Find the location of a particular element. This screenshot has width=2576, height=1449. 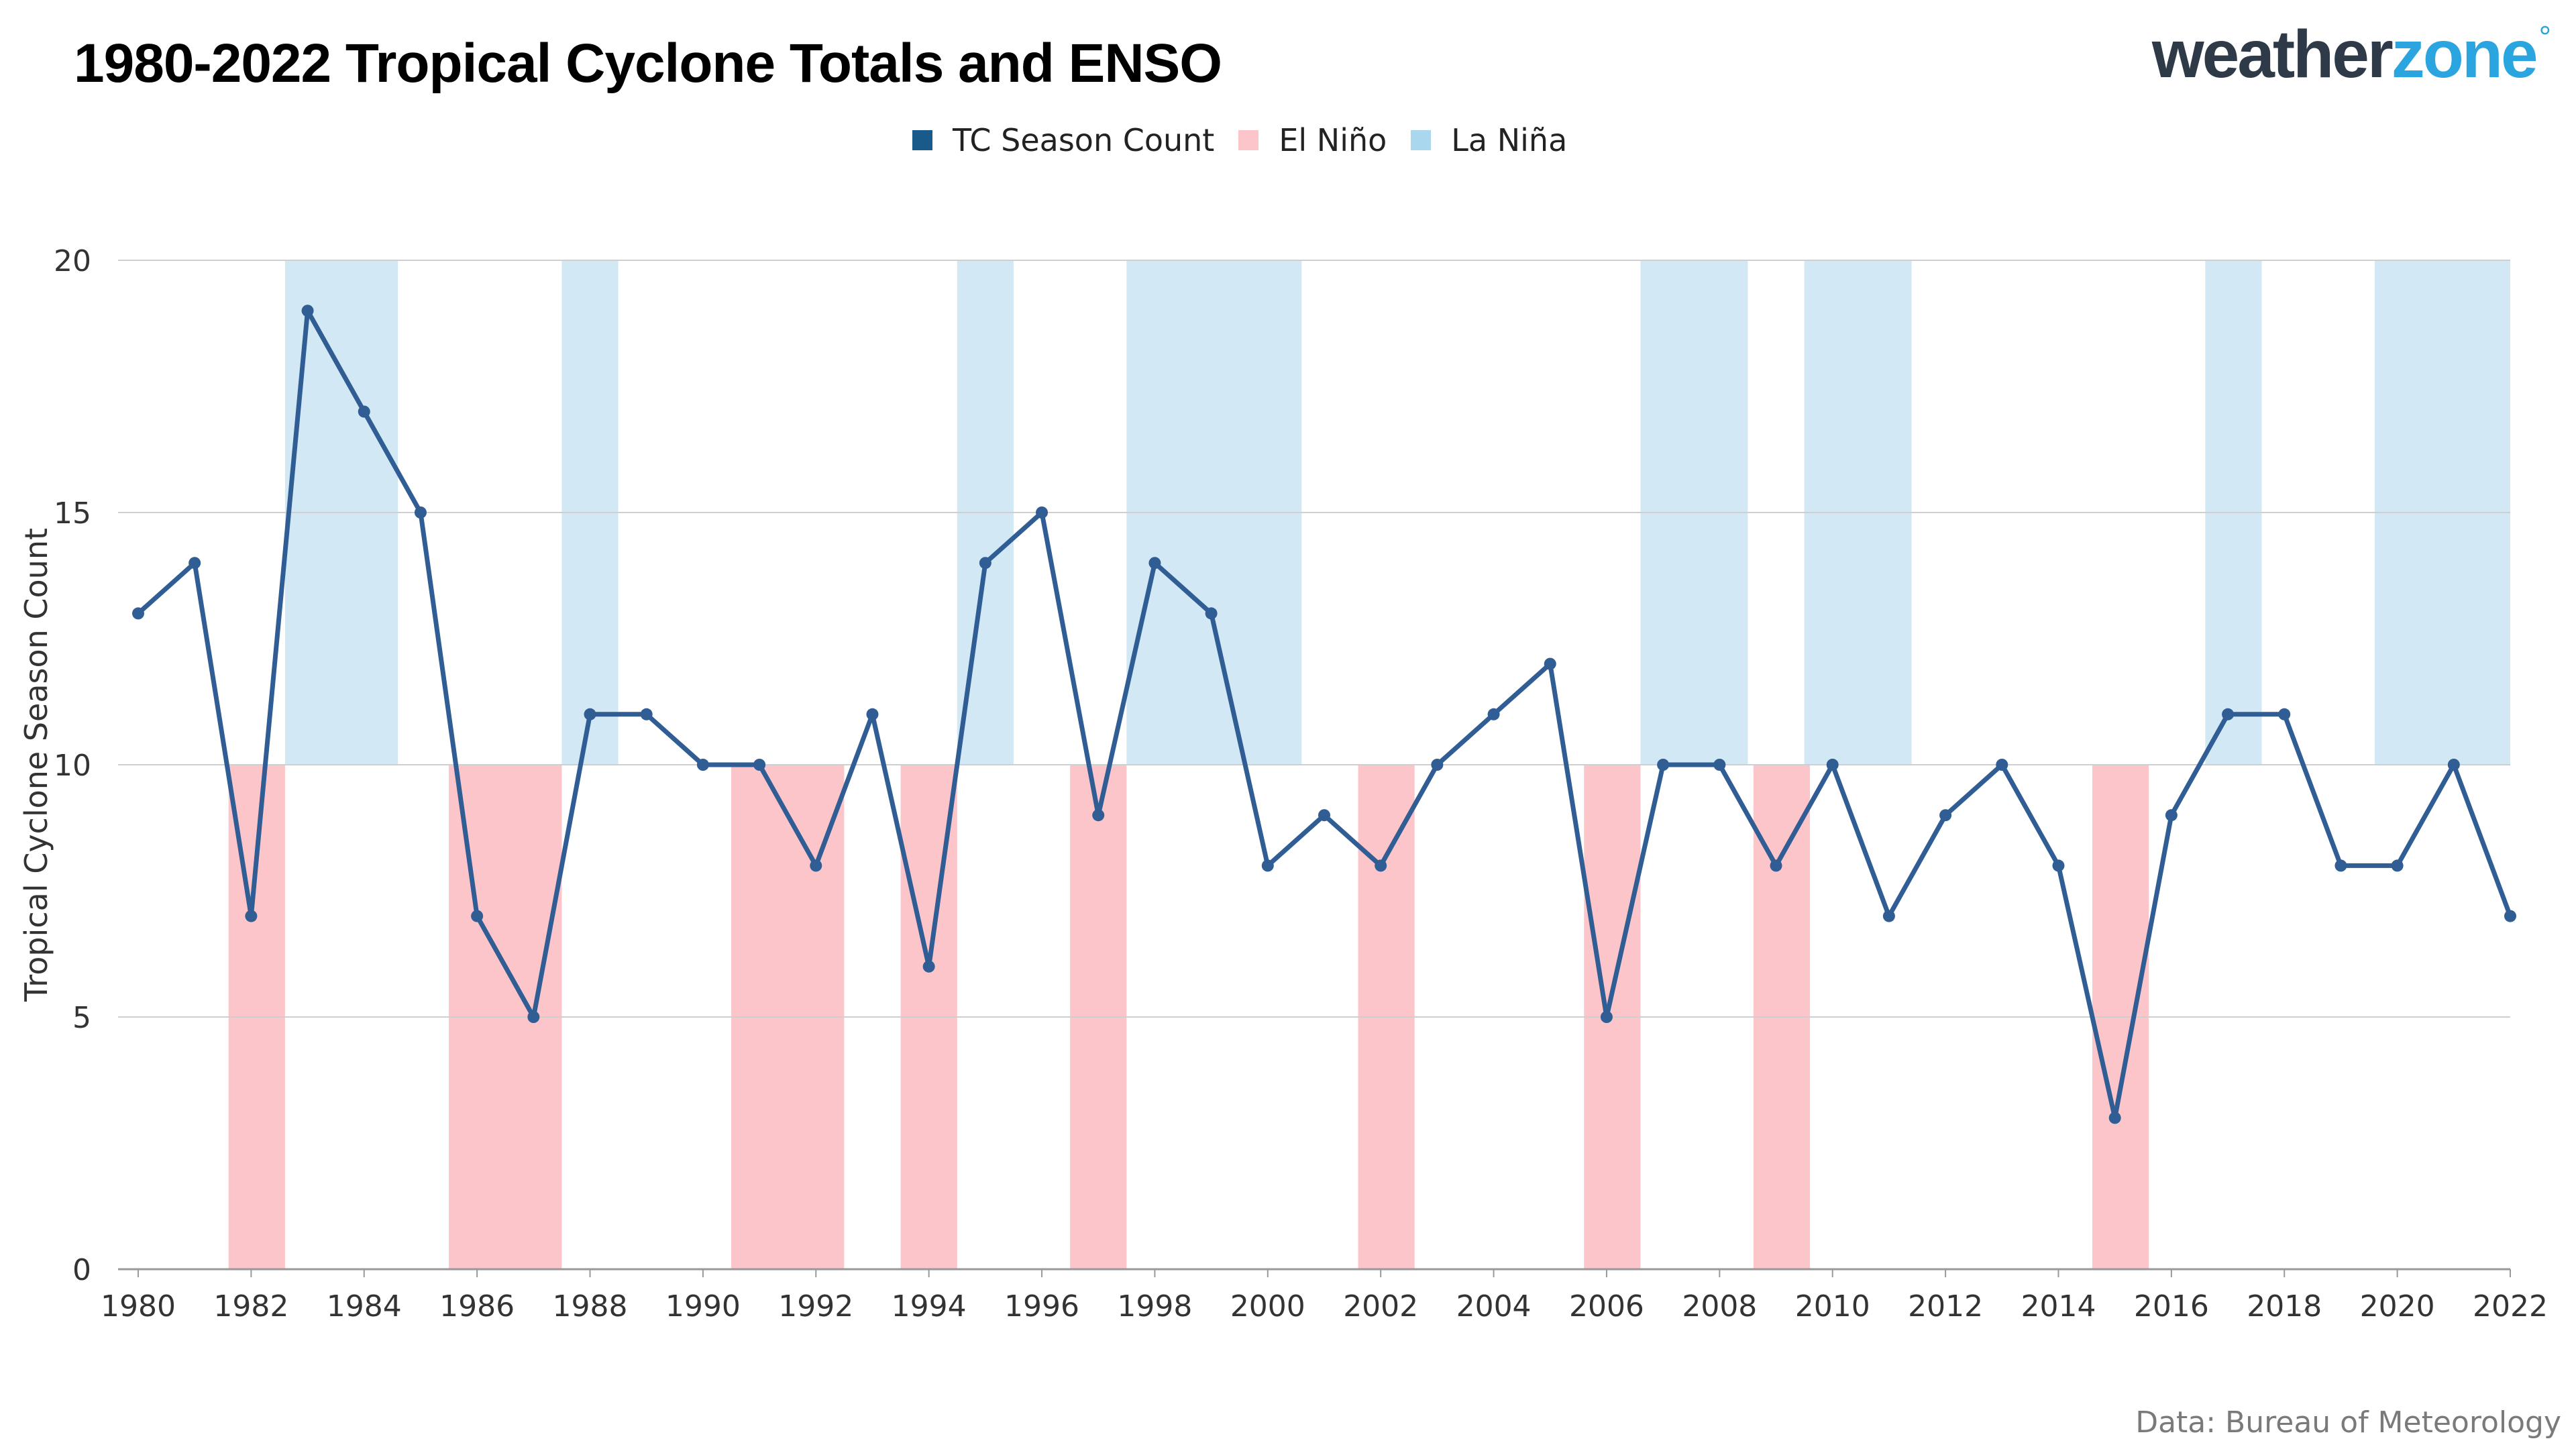

legend-item-la-nina: La Niña is located at coordinates (1489, 140).